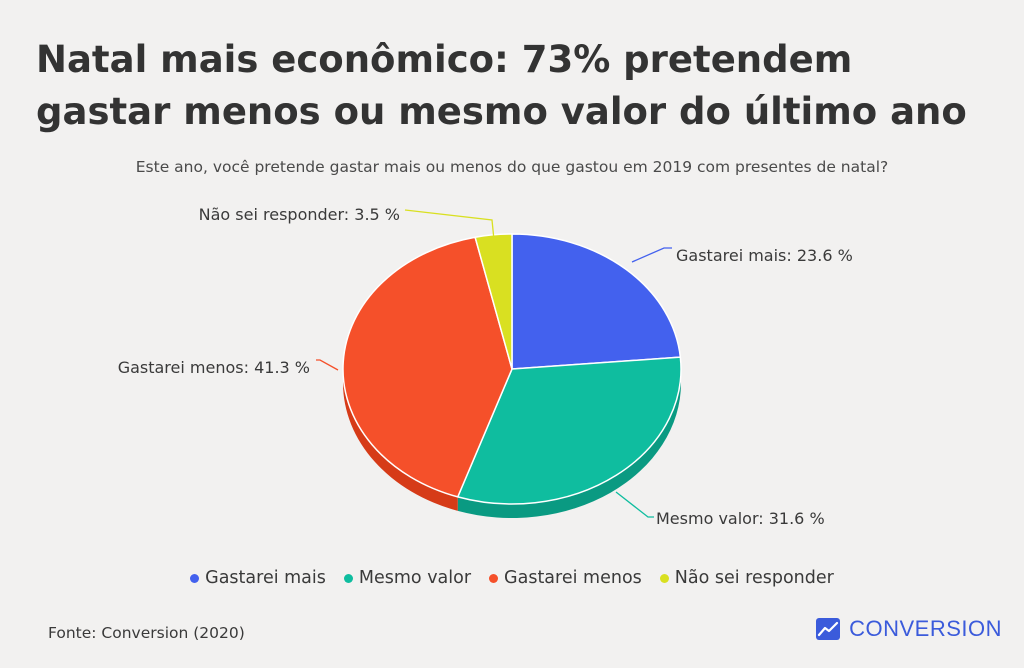 This screenshot has width=1024, height=668. I want to click on legend-label: Não sei responder, so click(754, 578).